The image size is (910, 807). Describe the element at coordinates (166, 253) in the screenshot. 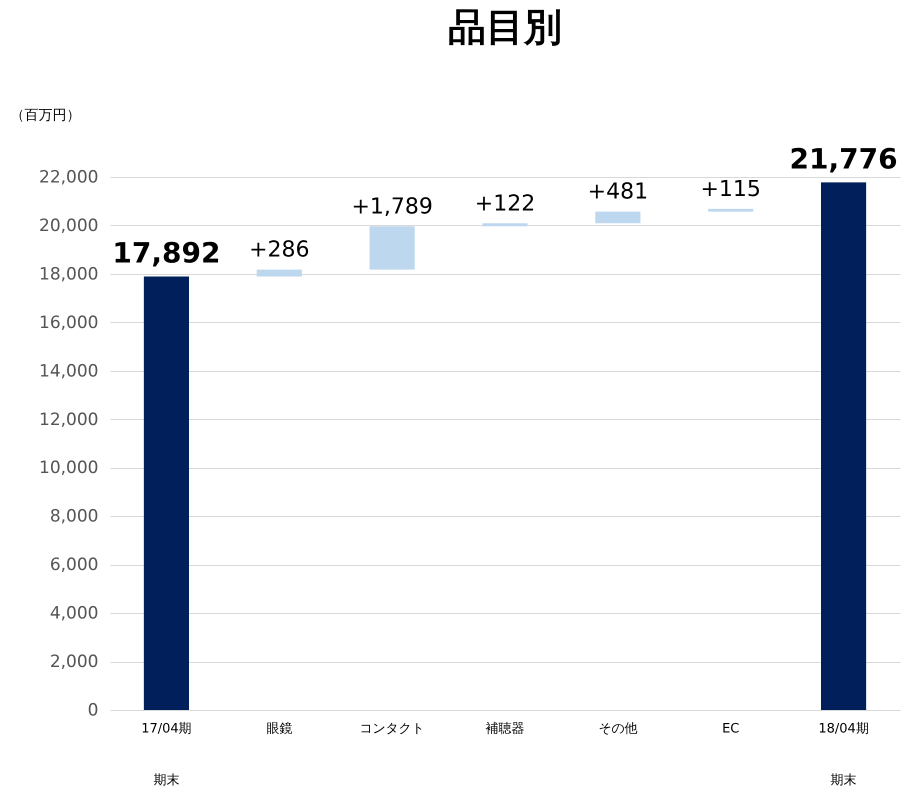

I see `data-label: 17,892` at that location.